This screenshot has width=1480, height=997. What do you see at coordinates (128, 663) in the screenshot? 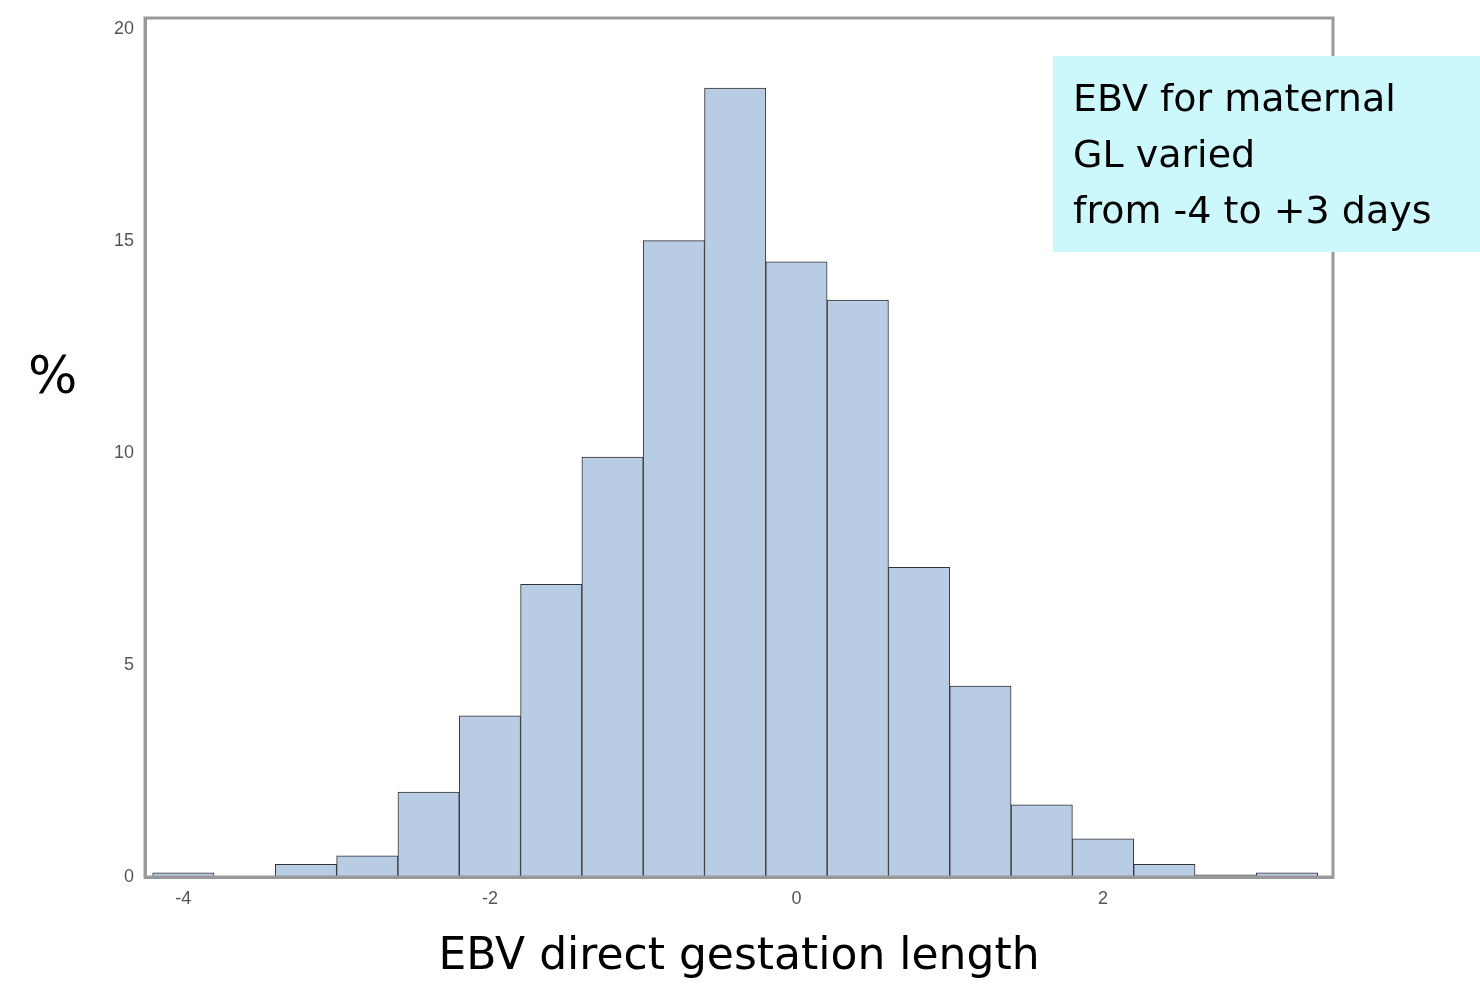
I see `y-tick-label: 5` at bounding box center [128, 663].